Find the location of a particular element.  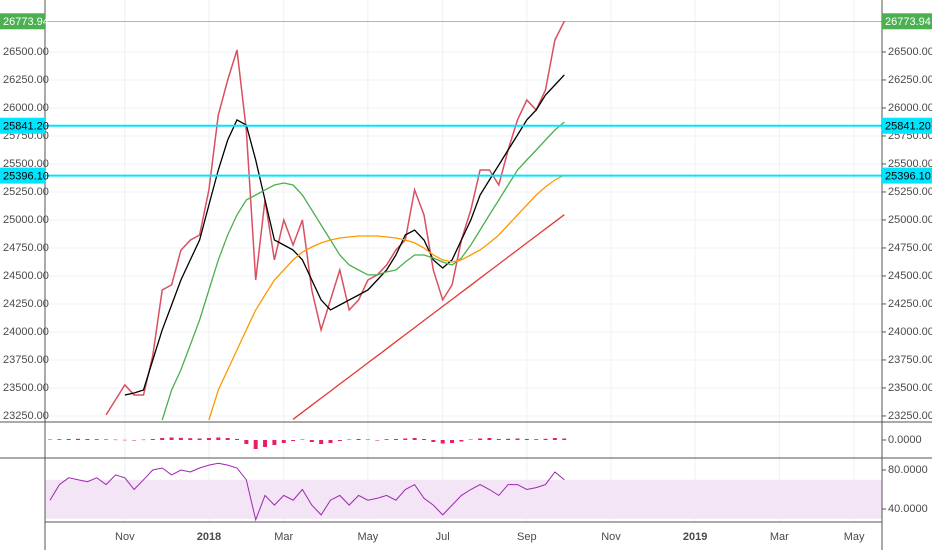

y-tick-label: 80.0000 is located at coordinates (908, 470).